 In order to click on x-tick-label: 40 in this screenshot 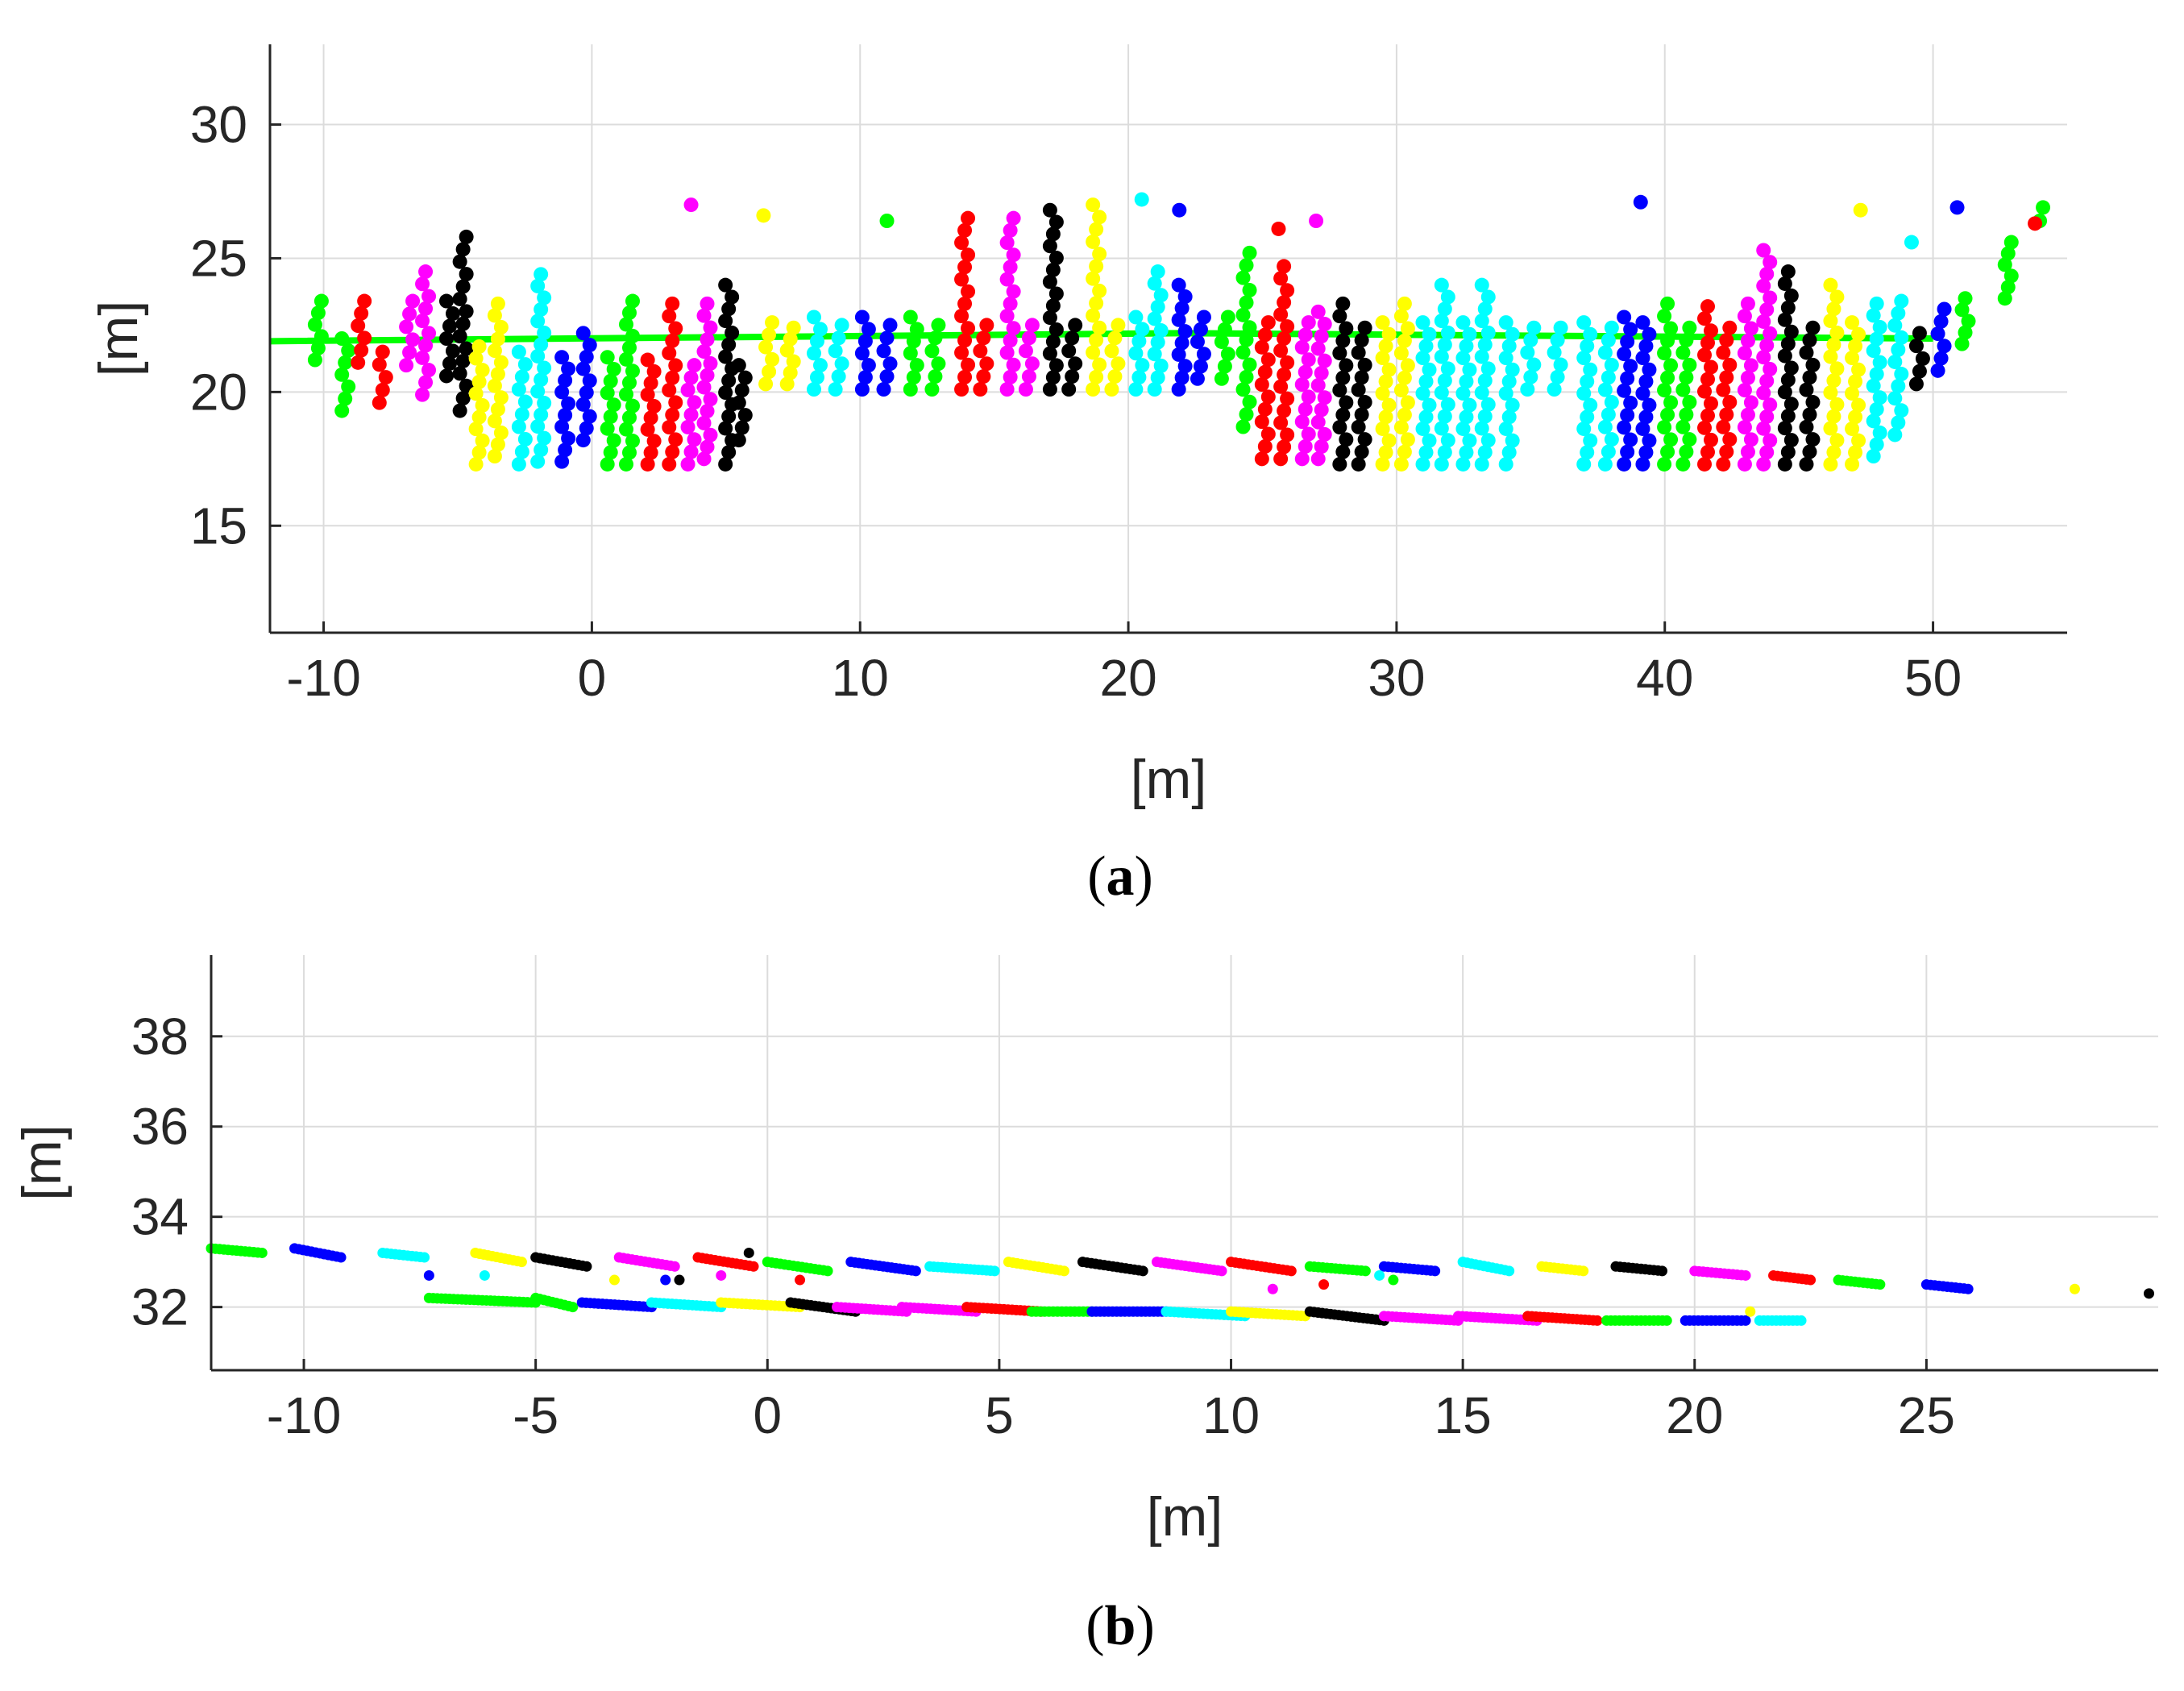, I will do `click(1664, 678)`.